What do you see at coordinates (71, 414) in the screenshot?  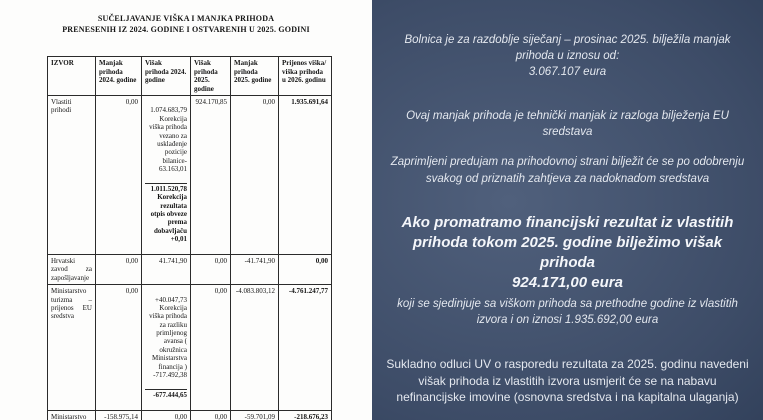 I see `row-label: Ministarstvo proračunskog korisnika` at bounding box center [71, 414].